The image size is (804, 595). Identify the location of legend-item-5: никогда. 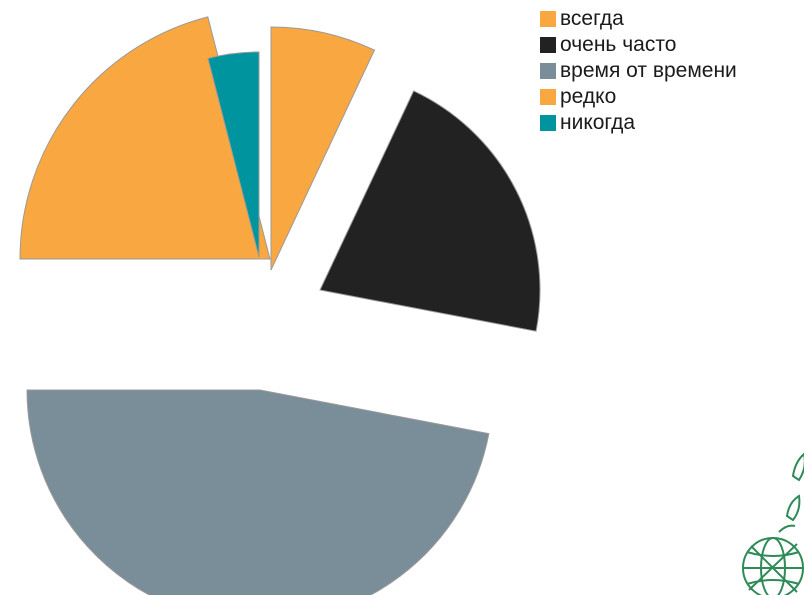
(638, 123).